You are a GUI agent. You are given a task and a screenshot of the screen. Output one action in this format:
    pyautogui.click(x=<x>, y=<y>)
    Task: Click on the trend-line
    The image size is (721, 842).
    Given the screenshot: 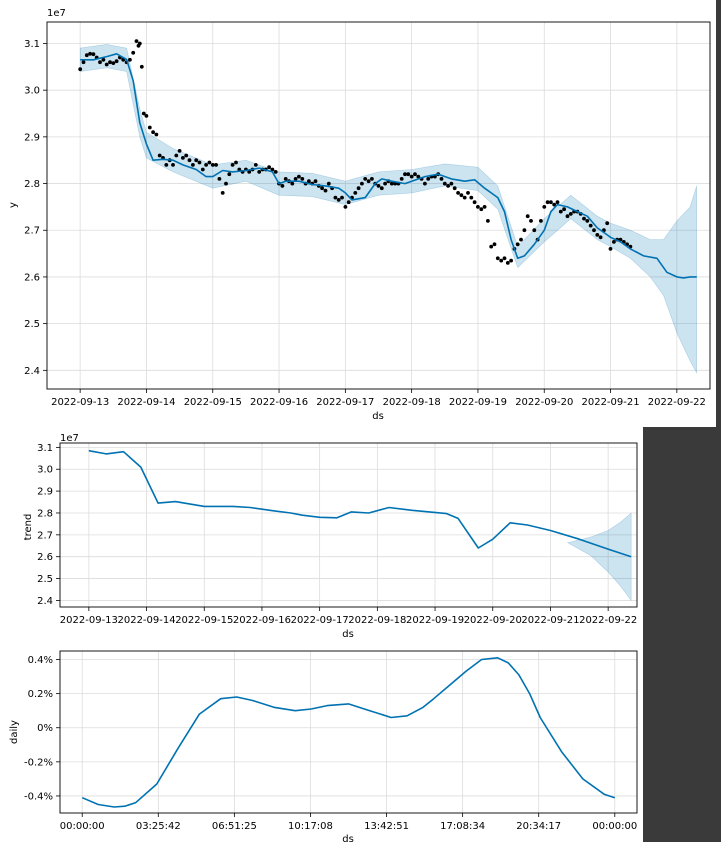 What is the action you would take?
    pyautogui.click(x=360, y=503)
    